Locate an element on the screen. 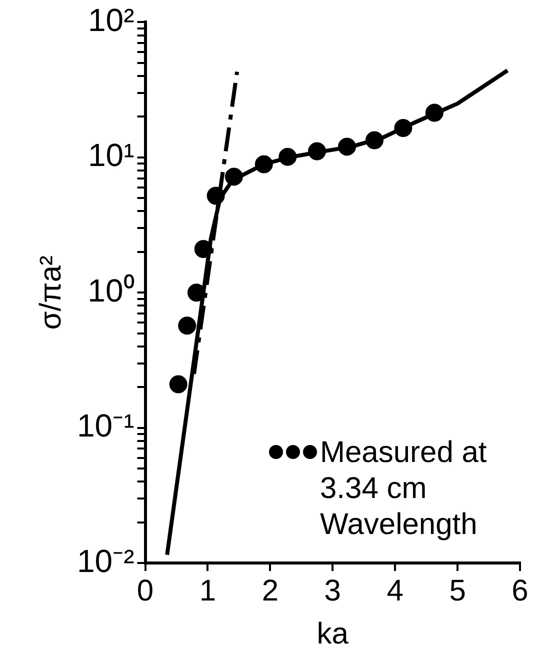 This screenshot has height=663, width=534. x-tick-label: 6 is located at coordinates (520, 591).